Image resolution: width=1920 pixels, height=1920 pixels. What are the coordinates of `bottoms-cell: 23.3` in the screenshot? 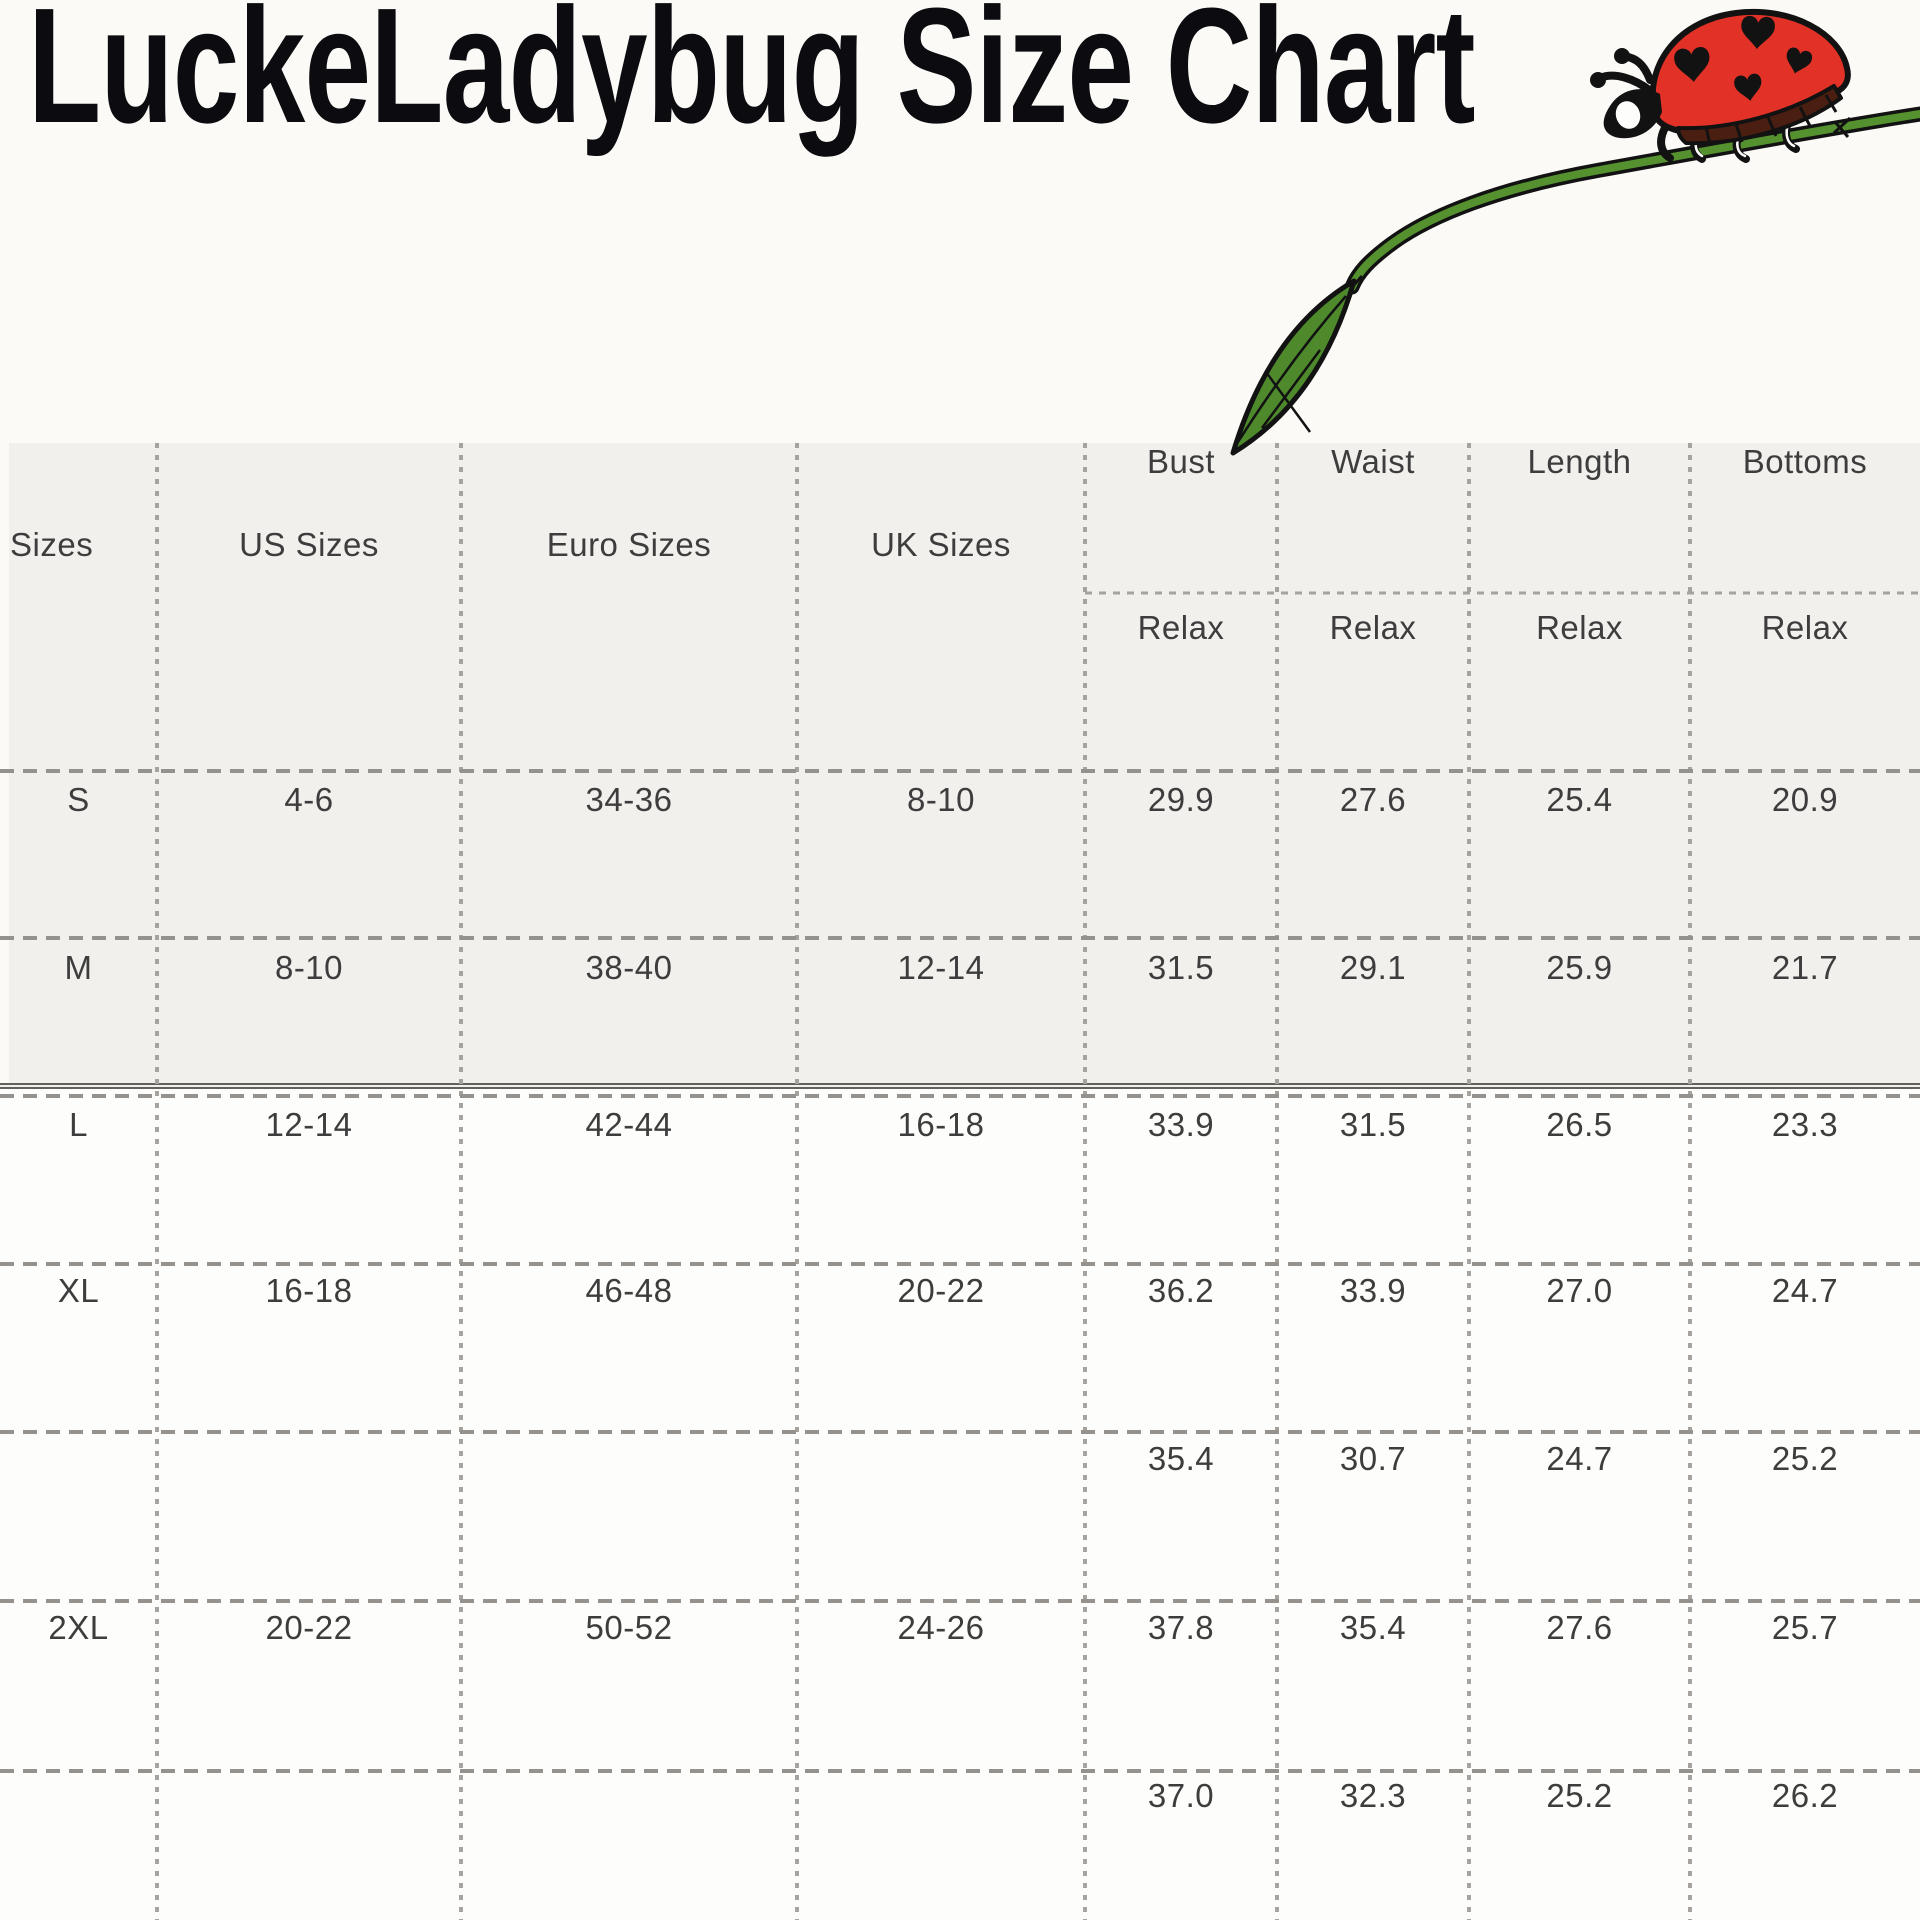 It's located at (1805, 1124).